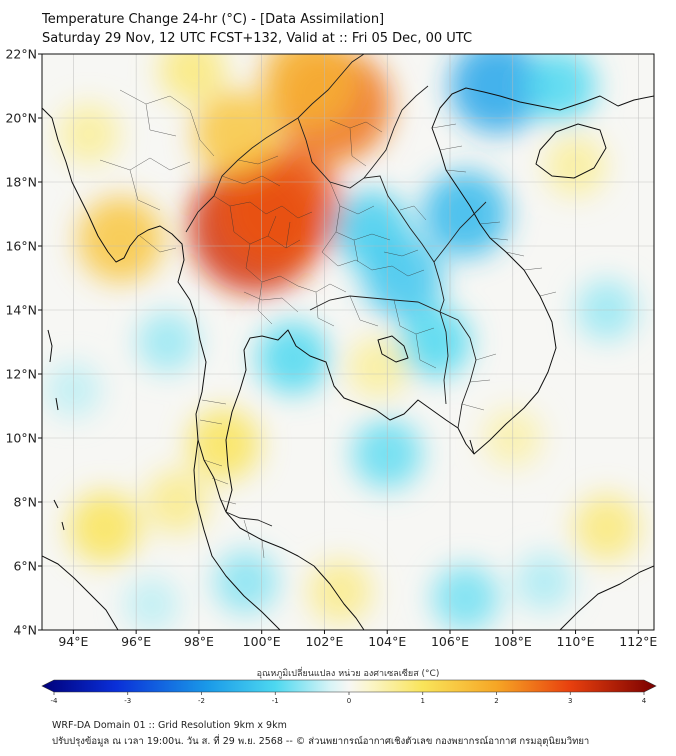  I want to click on lon-label: 106°E, so click(450, 641).